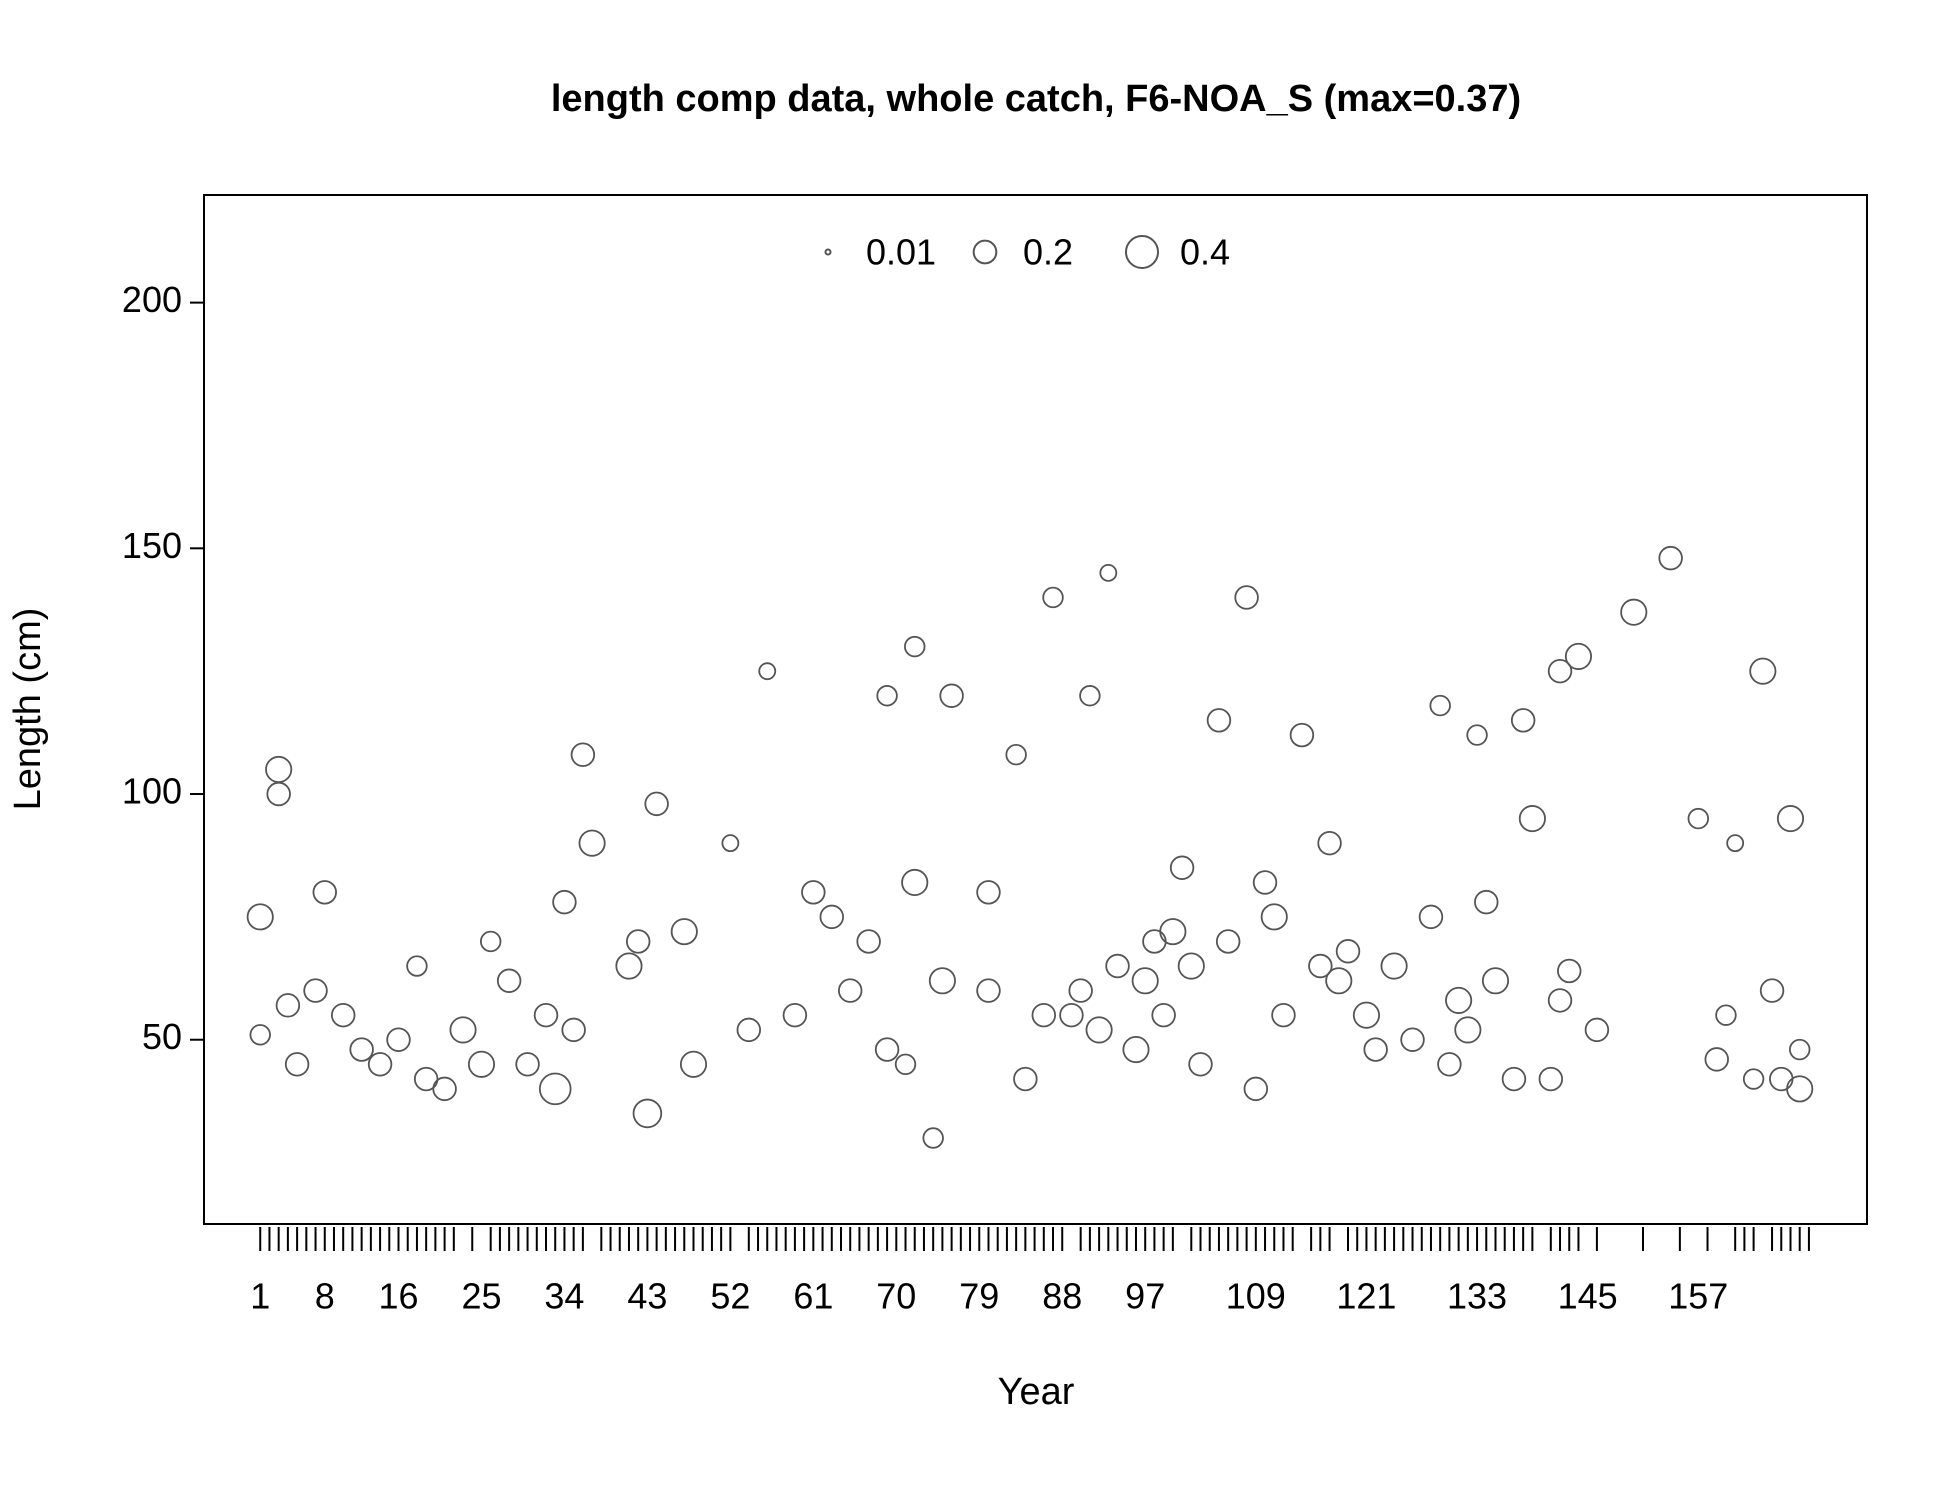 The height and width of the screenshot is (1500, 1950). I want to click on legend-label: 0.01, so click(901, 252).